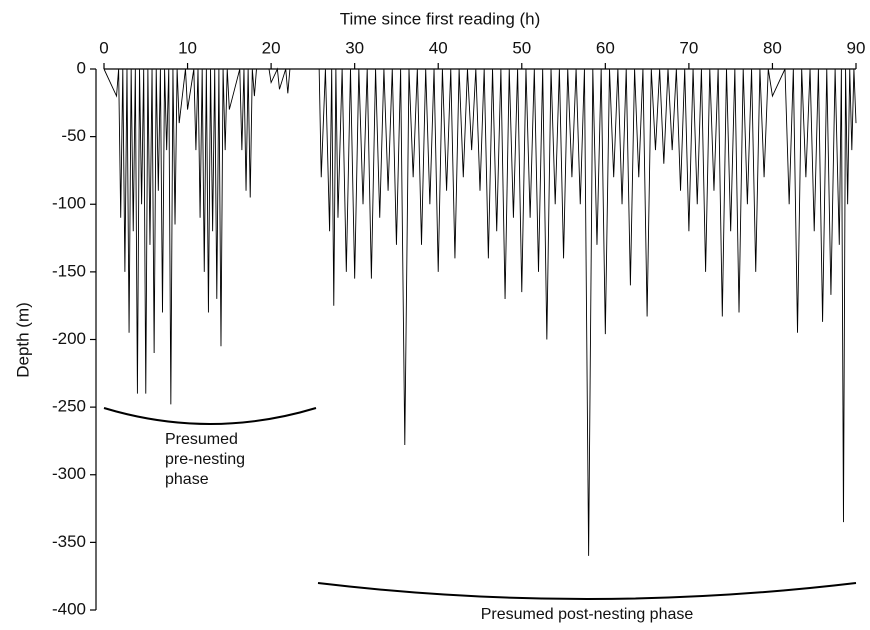  What do you see at coordinates (69, 338) in the screenshot?
I see `y-tick-label: -200` at bounding box center [69, 338].